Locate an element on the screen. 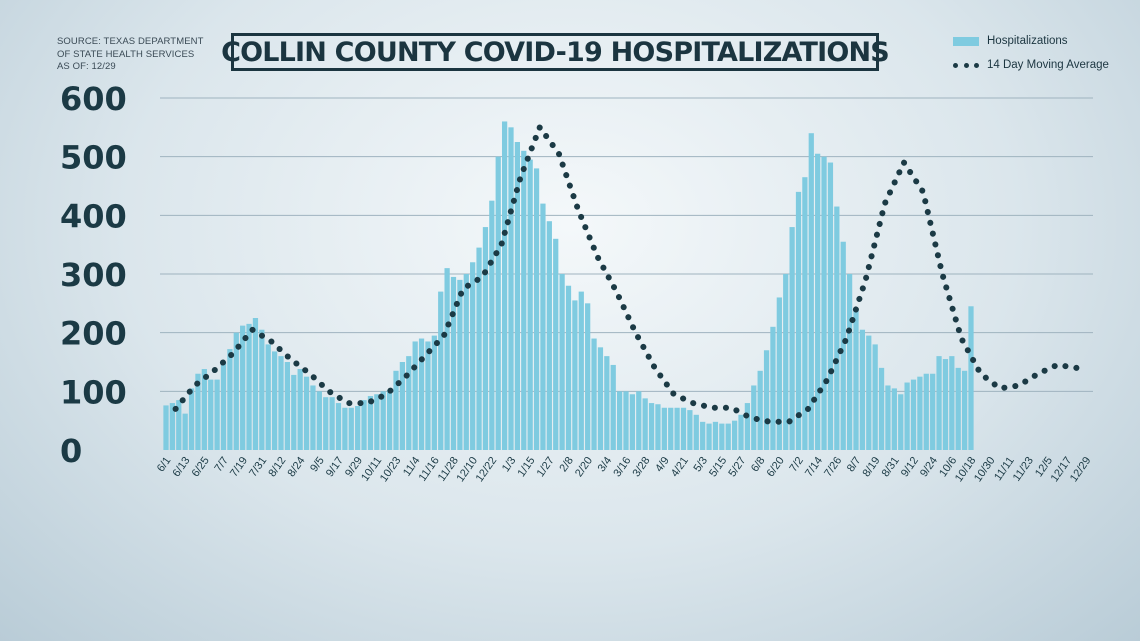 The height and width of the screenshot is (641, 1140). legend-dots-swatch is located at coordinates (966, 65).